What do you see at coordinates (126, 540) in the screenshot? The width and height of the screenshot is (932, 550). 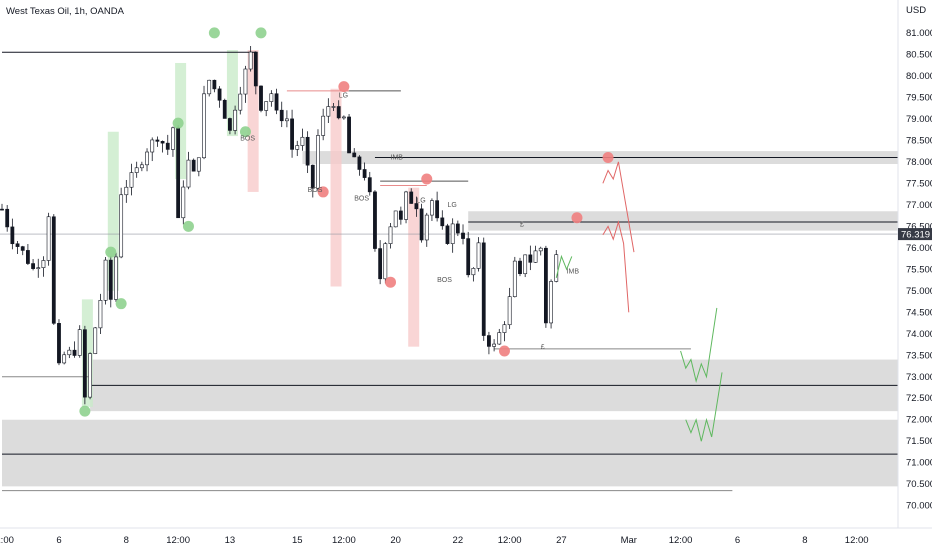 I see `x-tick-label-2: 8` at bounding box center [126, 540].